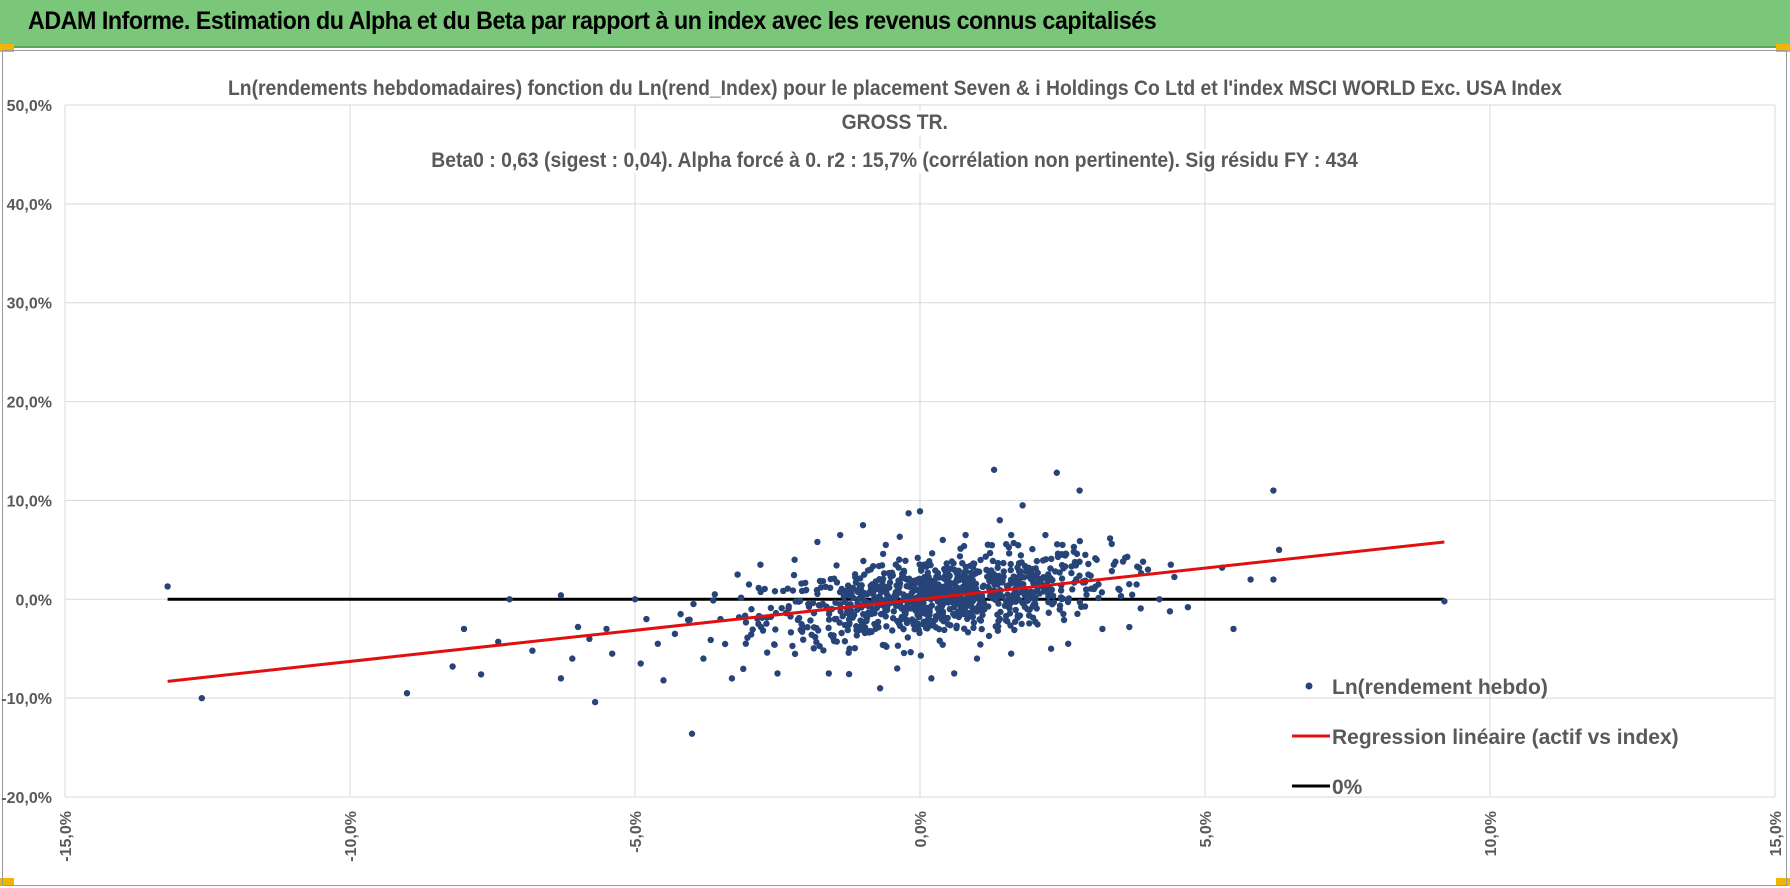 Image resolution: width=1790 pixels, height=888 pixels. What do you see at coordinates (7, 48) in the screenshot?
I see `corner-marker` at bounding box center [7, 48].